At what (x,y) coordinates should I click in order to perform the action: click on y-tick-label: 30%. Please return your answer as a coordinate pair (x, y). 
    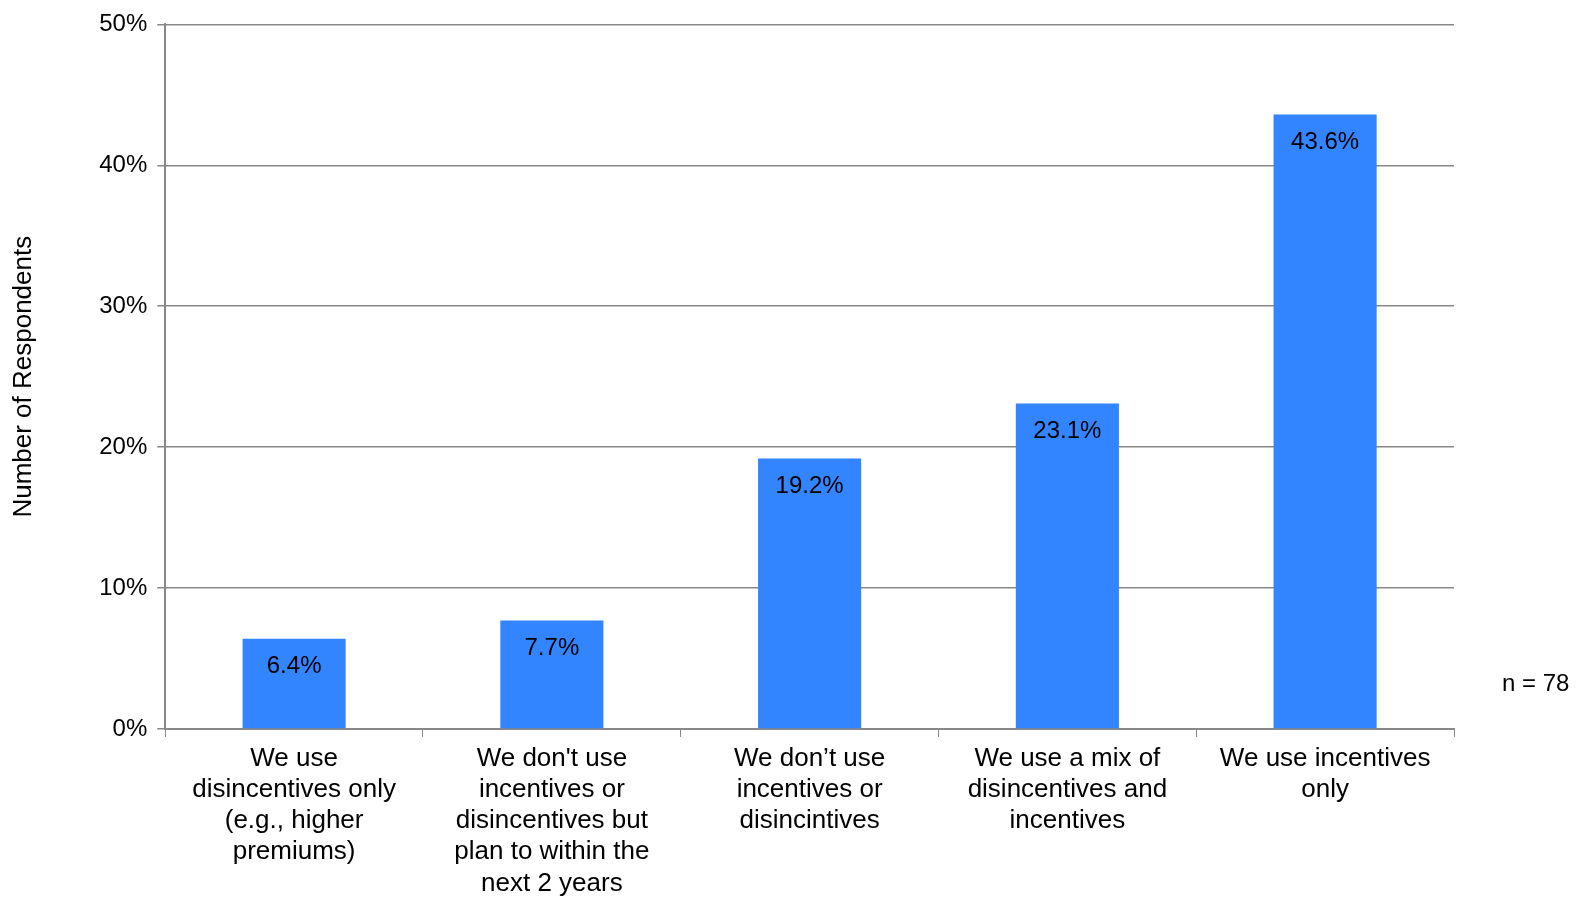
    Looking at the image, I should click on (123, 304).